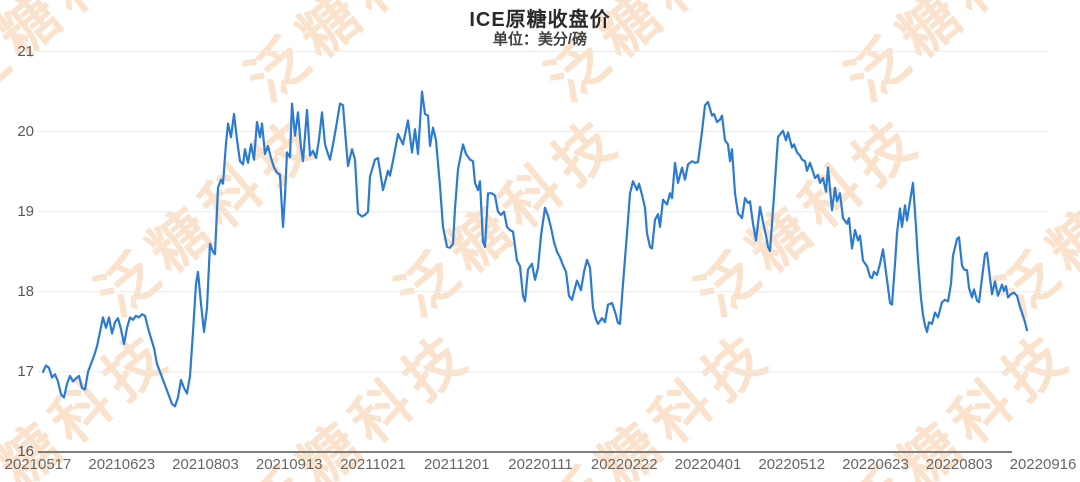 The width and height of the screenshot is (1080, 482). What do you see at coordinates (875, 464) in the screenshot?
I see `x-axis-tick-20220623: 20220623` at bounding box center [875, 464].